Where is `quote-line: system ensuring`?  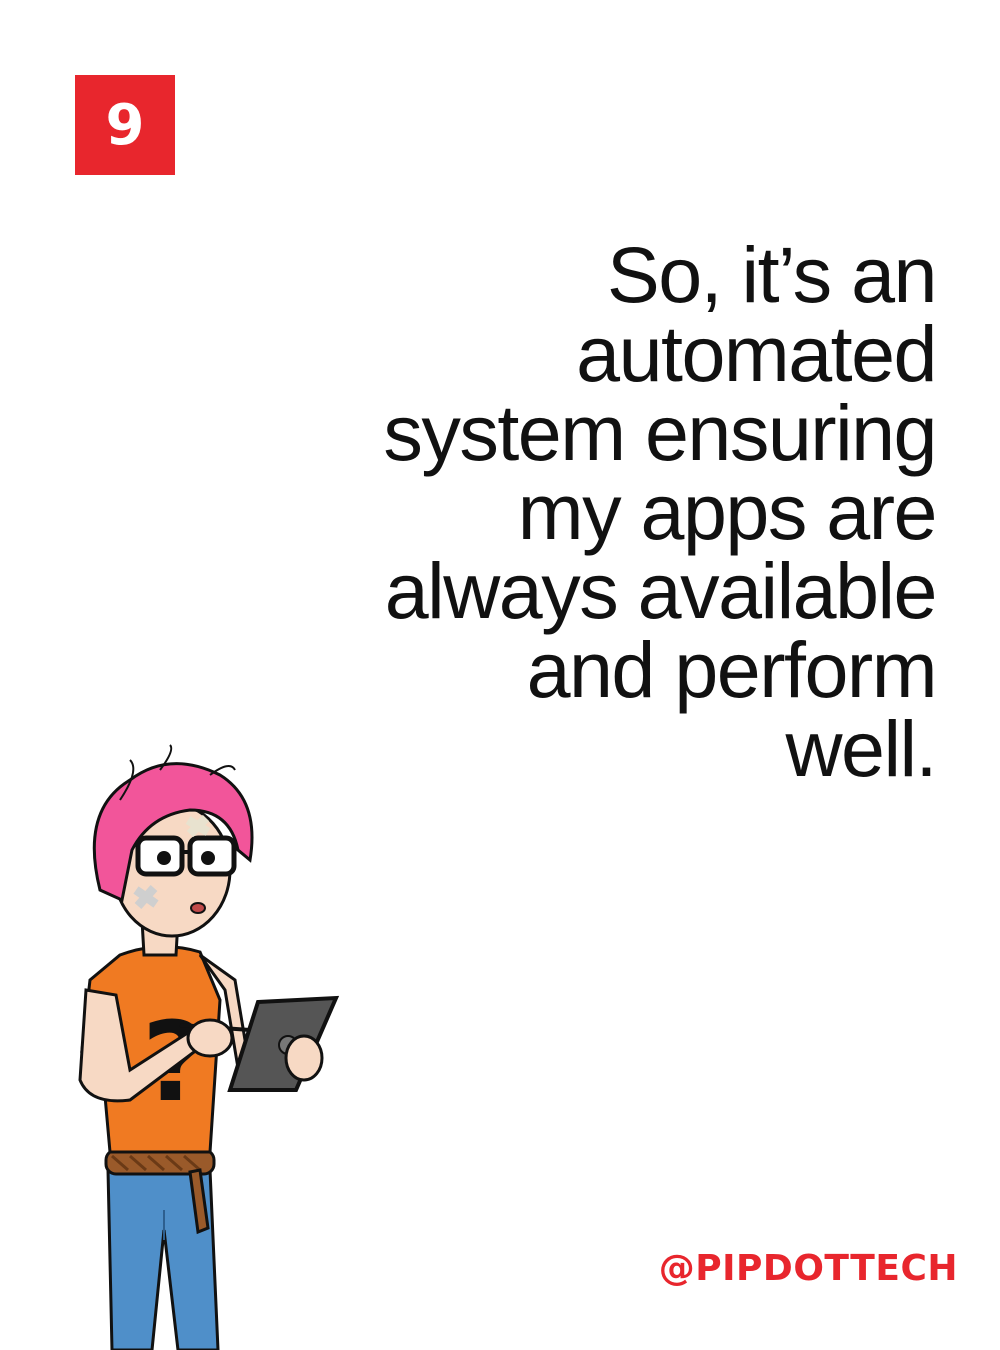 quote-line: system ensuring is located at coordinates (660, 432).